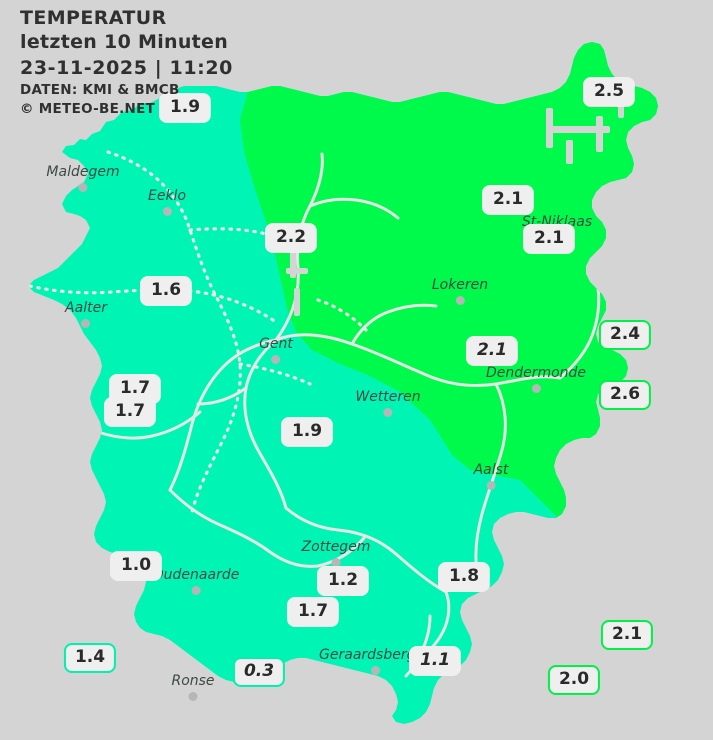  Describe the element at coordinates (574, 680) in the screenshot. I see `temperature-value-chip: 2.0` at that location.